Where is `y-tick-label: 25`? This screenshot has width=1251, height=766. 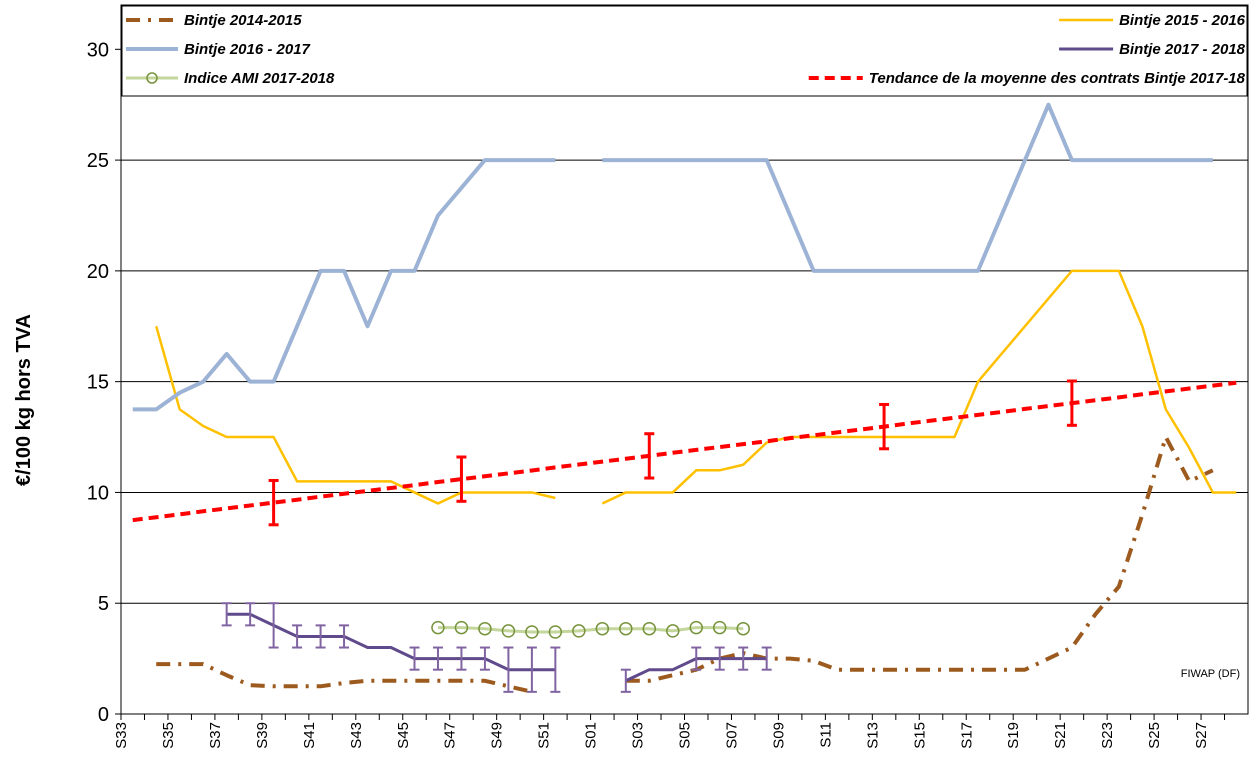
y-tick-label: 25 is located at coordinates (98, 161).